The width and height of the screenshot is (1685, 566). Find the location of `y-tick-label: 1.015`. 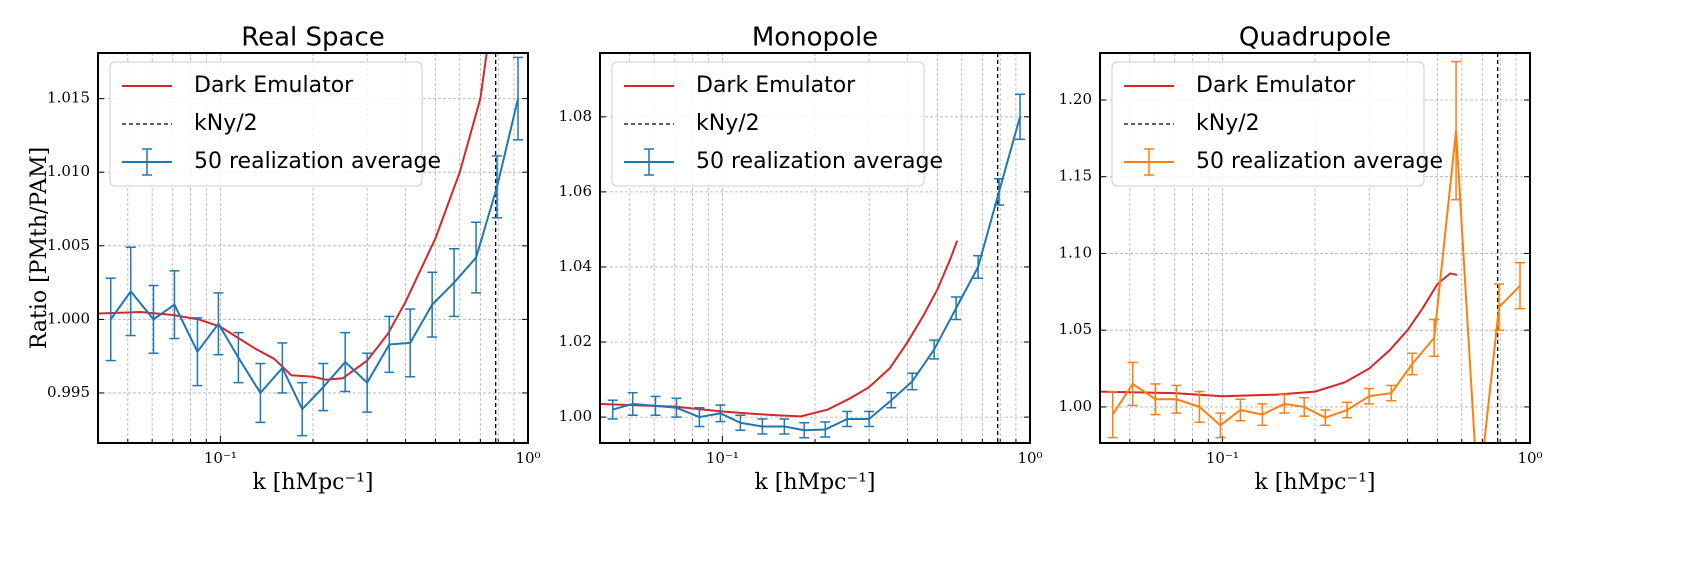

y-tick-label: 1.015 is located at coordinates (68, 98).